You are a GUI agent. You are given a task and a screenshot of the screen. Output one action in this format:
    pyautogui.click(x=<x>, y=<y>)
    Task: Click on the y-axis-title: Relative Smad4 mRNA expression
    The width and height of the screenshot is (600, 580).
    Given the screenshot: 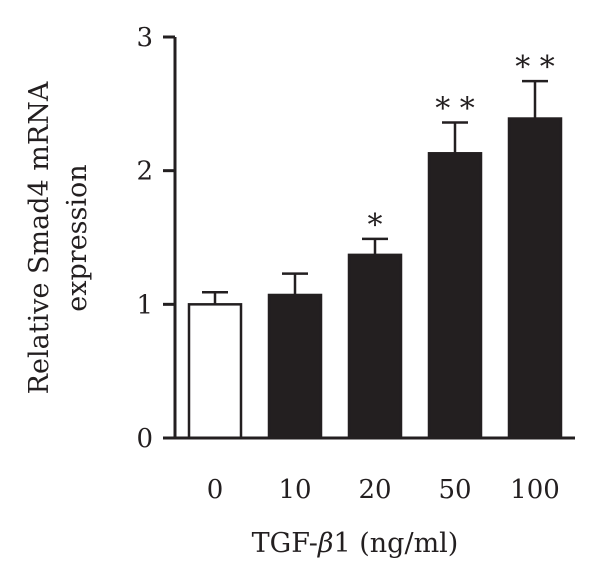 What is the action you would take?
    pyautogui.click(x=58, y=237)
    